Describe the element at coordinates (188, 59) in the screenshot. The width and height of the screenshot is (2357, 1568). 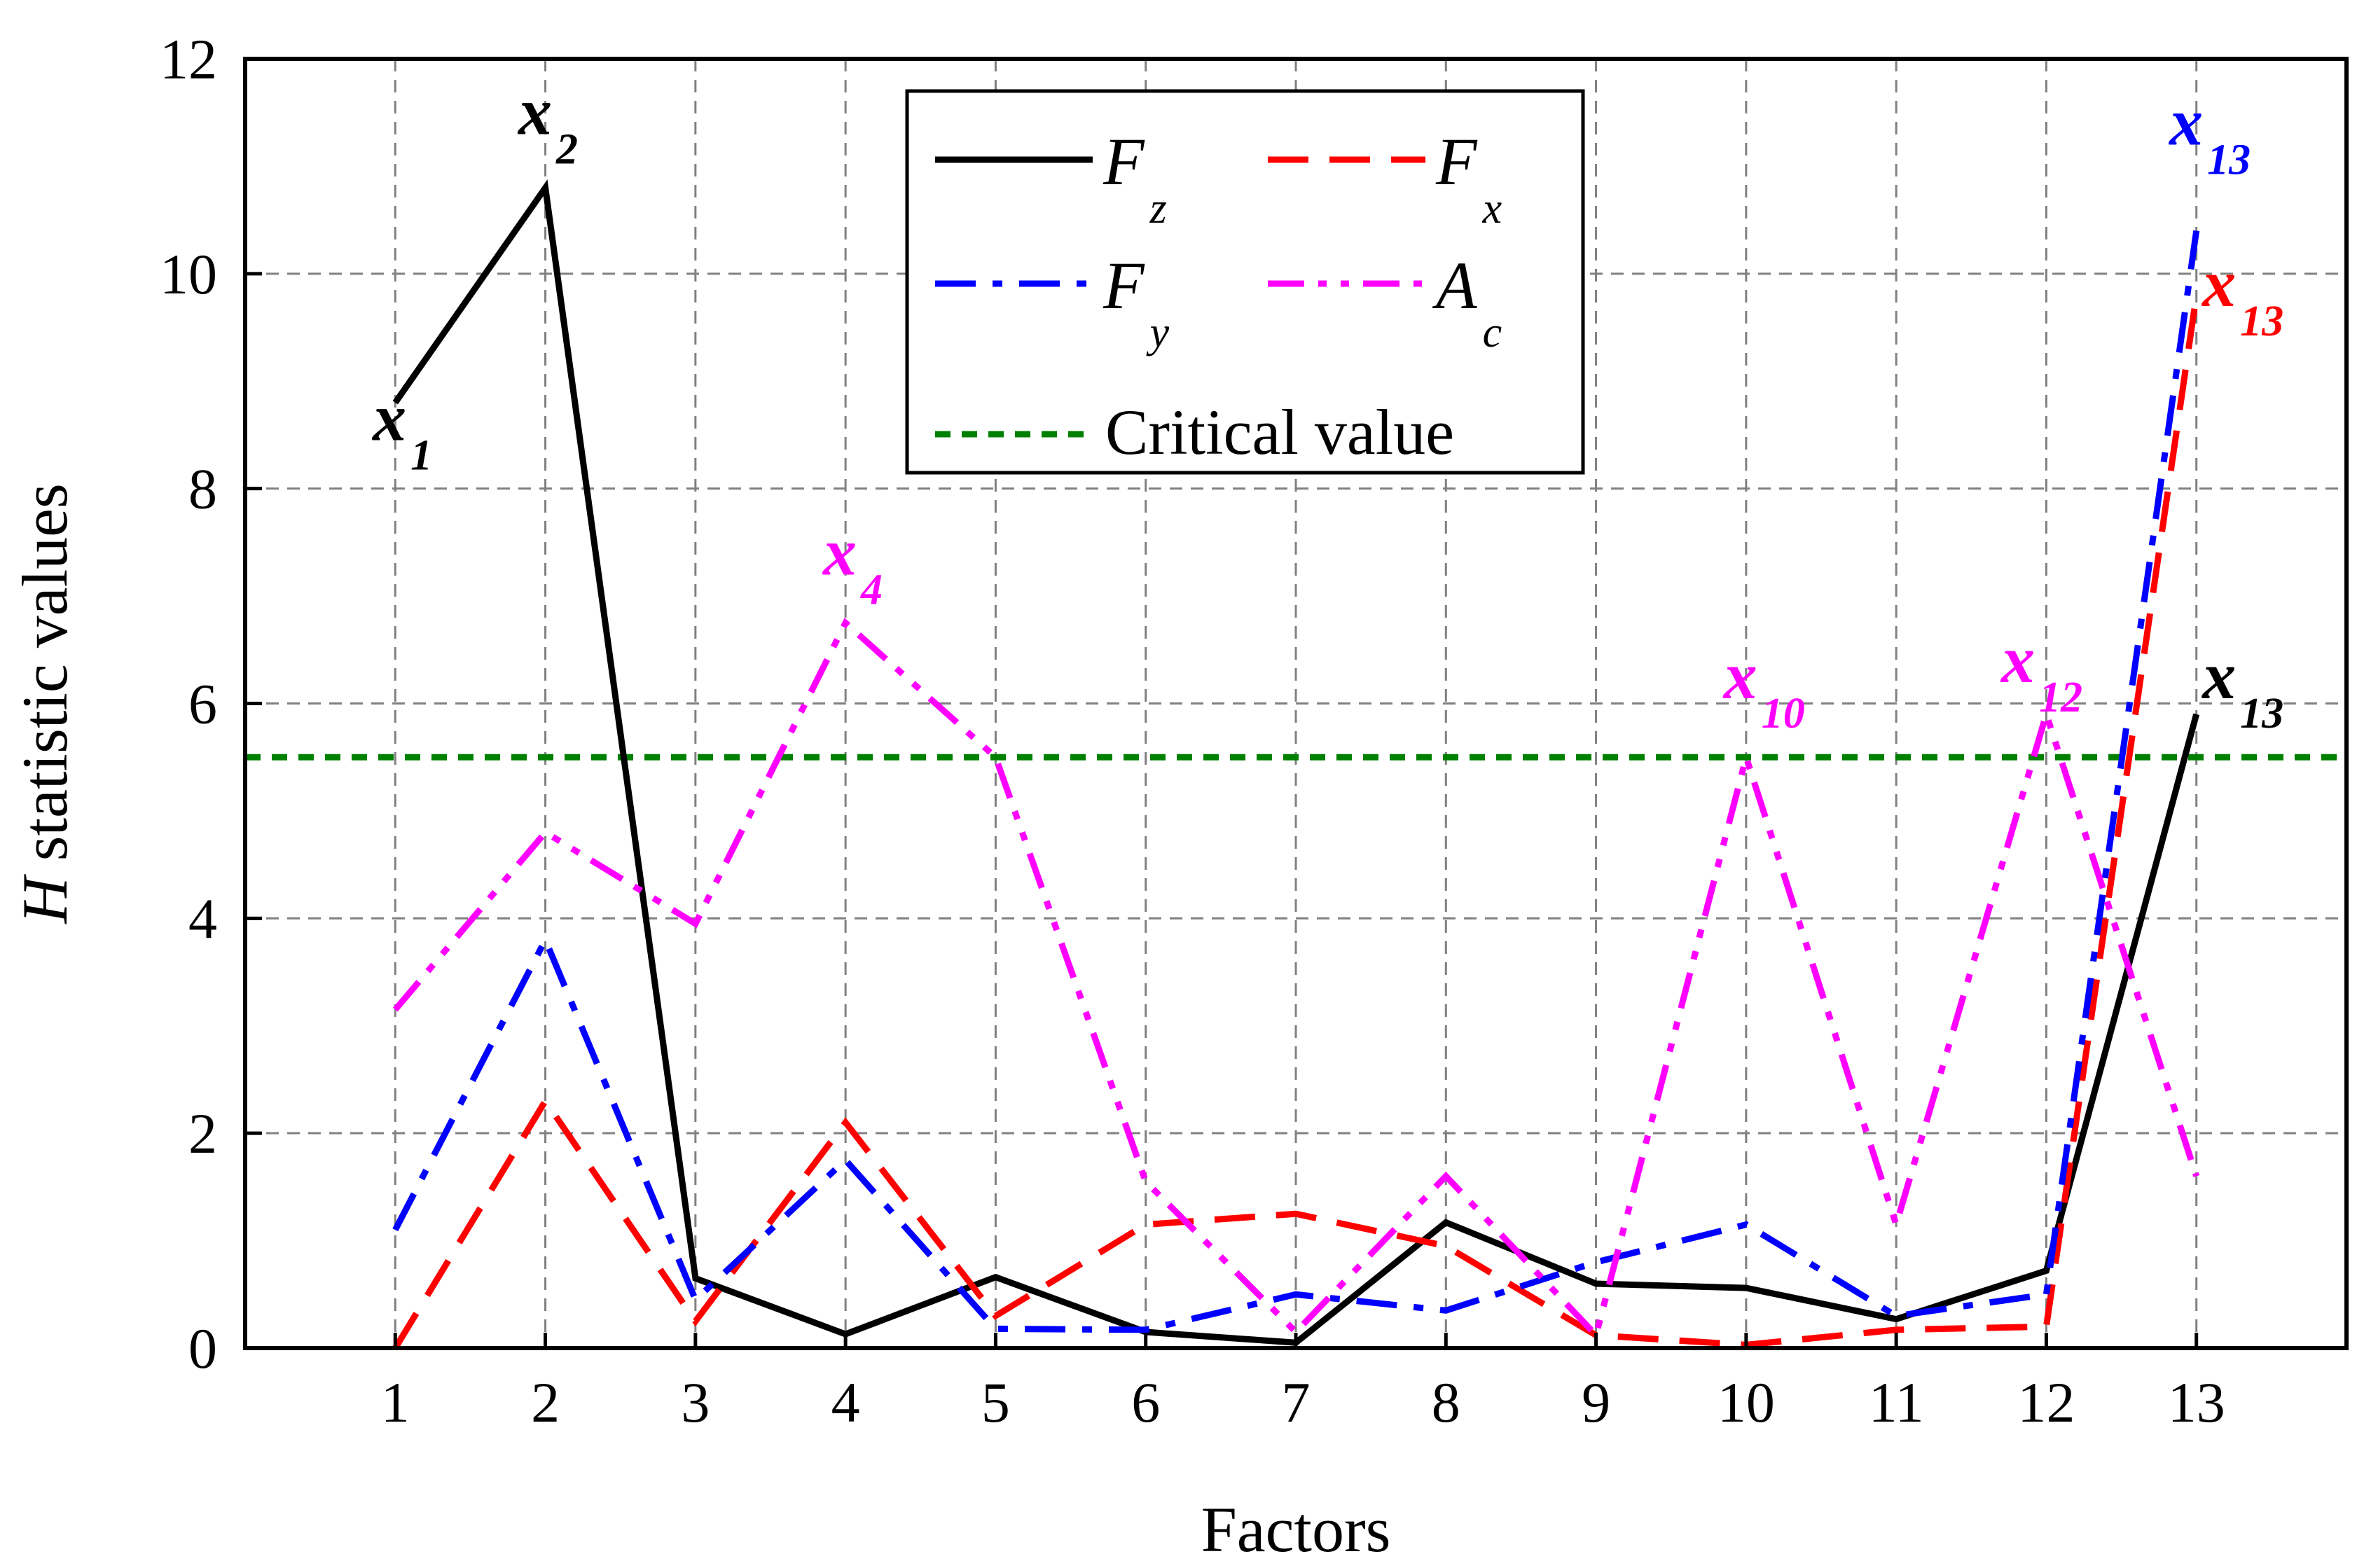
I see `y-tick-label: 12` at that location.